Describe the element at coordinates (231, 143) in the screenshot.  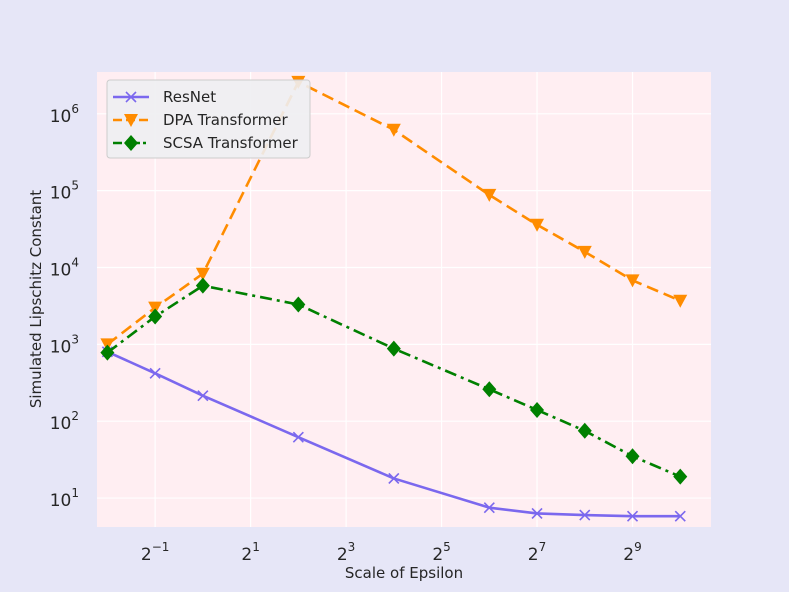
I see `legend-label: SCSA Transformer` at that location.